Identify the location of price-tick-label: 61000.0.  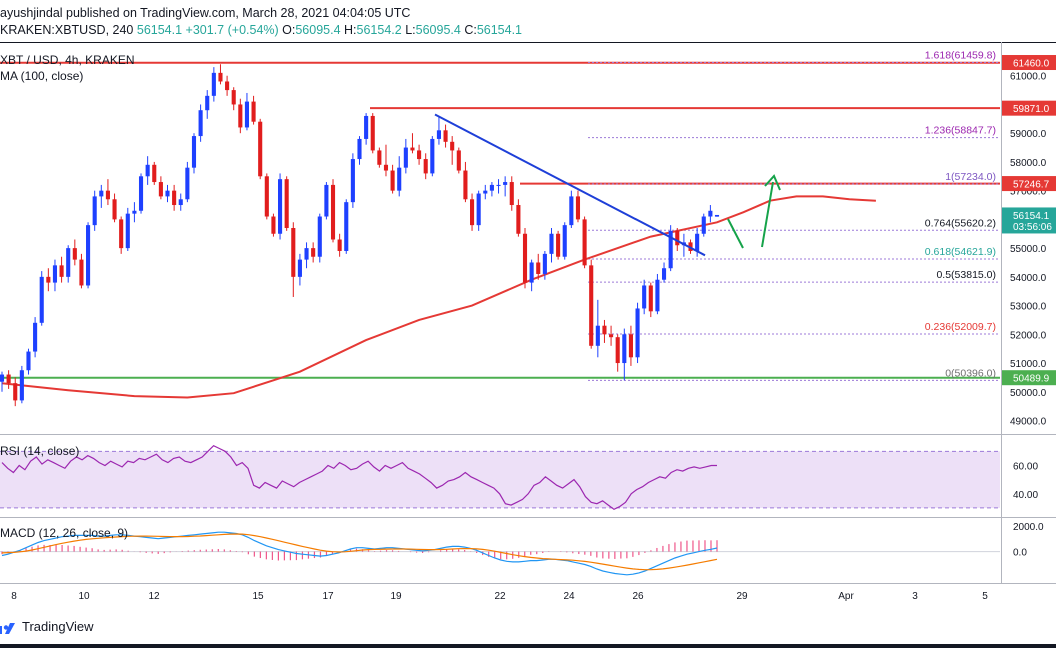
(1028, 77).